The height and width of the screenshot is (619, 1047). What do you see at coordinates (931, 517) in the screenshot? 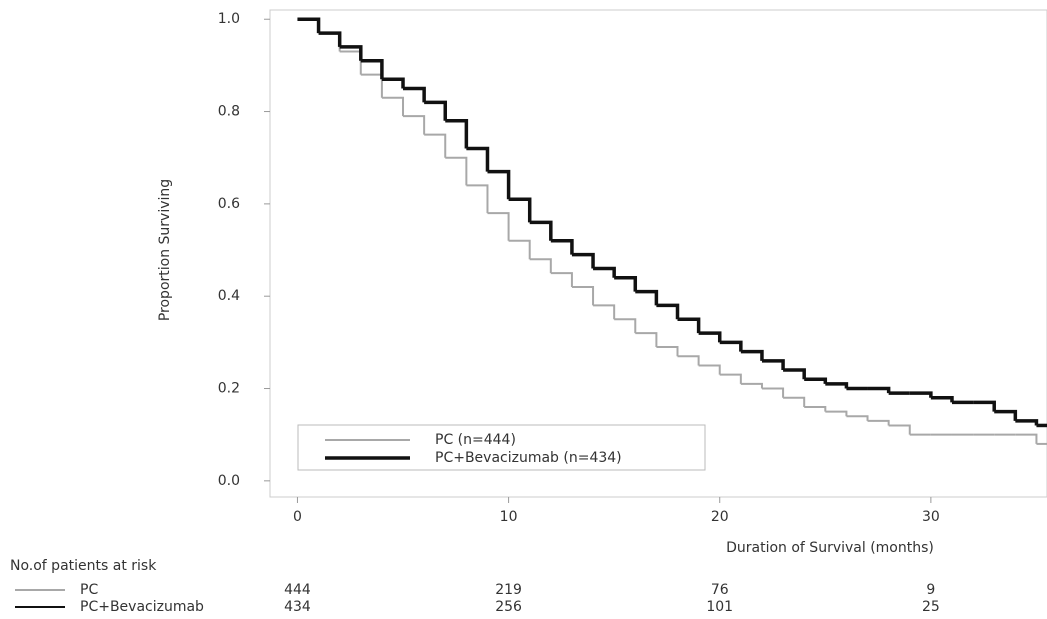
I see `x-tick-label: 30` at bounding box center [931, 517].